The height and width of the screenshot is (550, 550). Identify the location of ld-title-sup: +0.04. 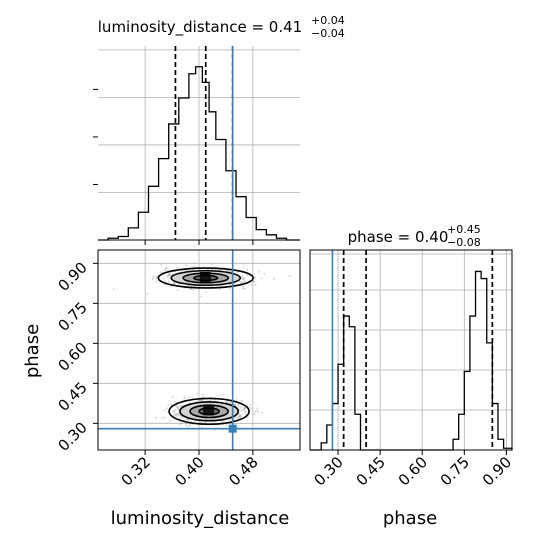
(328, 20).